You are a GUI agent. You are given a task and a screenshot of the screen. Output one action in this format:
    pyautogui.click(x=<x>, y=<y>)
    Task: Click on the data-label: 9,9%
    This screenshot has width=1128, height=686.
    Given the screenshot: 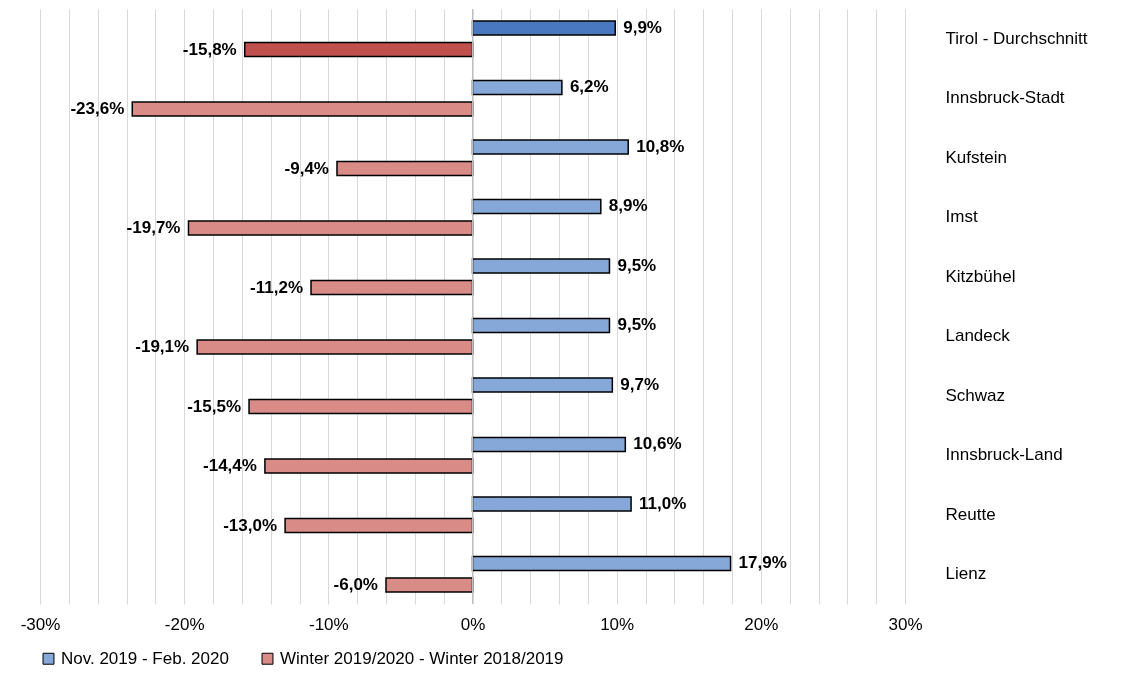 What is the action you would take?
    pyautogui.click(x=642, y=27)
    